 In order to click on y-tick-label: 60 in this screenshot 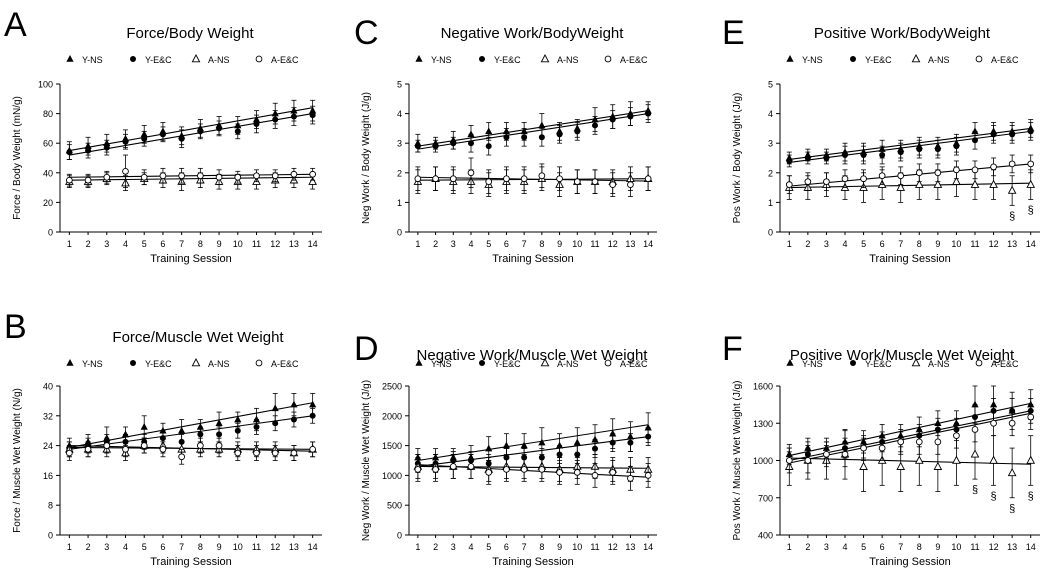, I will do `click(48, 144)`.